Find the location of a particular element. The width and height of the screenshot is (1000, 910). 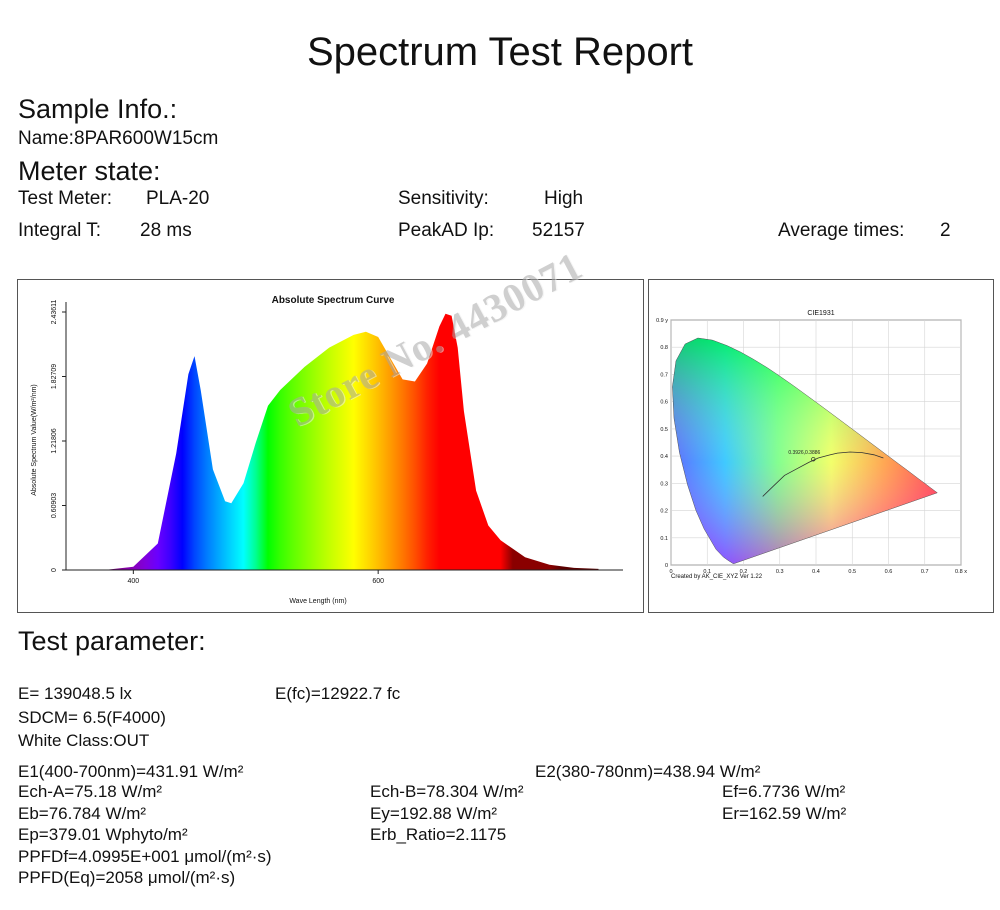

spectrum-x-tick-label: 400 is located at coordinates (133, 581).